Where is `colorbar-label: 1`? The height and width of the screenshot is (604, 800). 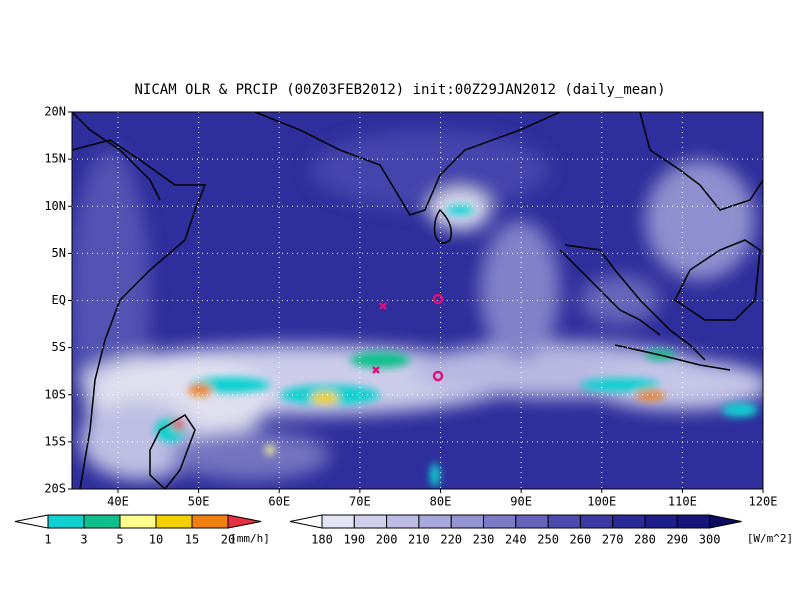 colorbar-label: 1 is located at coordinates (47, 540).